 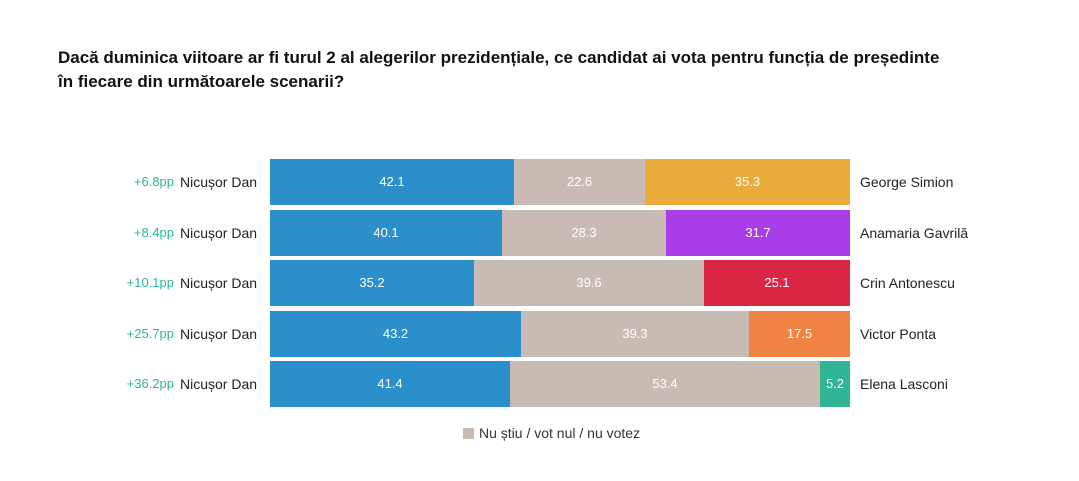 What do you see at coordinates (153, 232) in the screenshot?
I see `difference-label: +8.4pp` at bounding box center [153, 232].